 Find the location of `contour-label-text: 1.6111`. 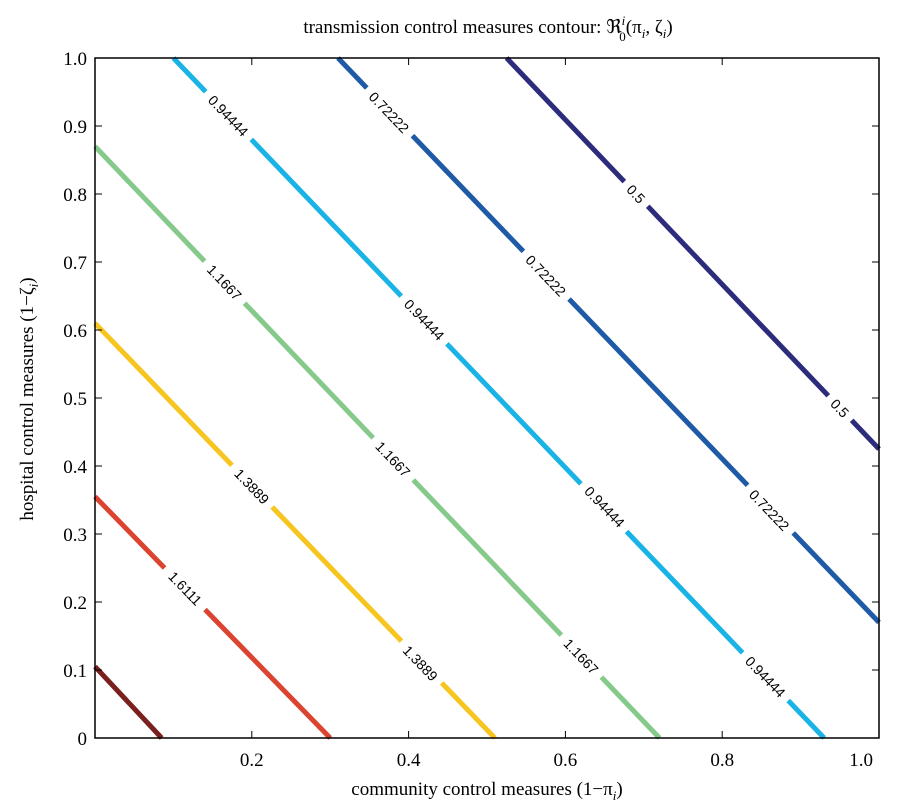

contour-label-text: 1.6111 is located at coordinates (185, 588).